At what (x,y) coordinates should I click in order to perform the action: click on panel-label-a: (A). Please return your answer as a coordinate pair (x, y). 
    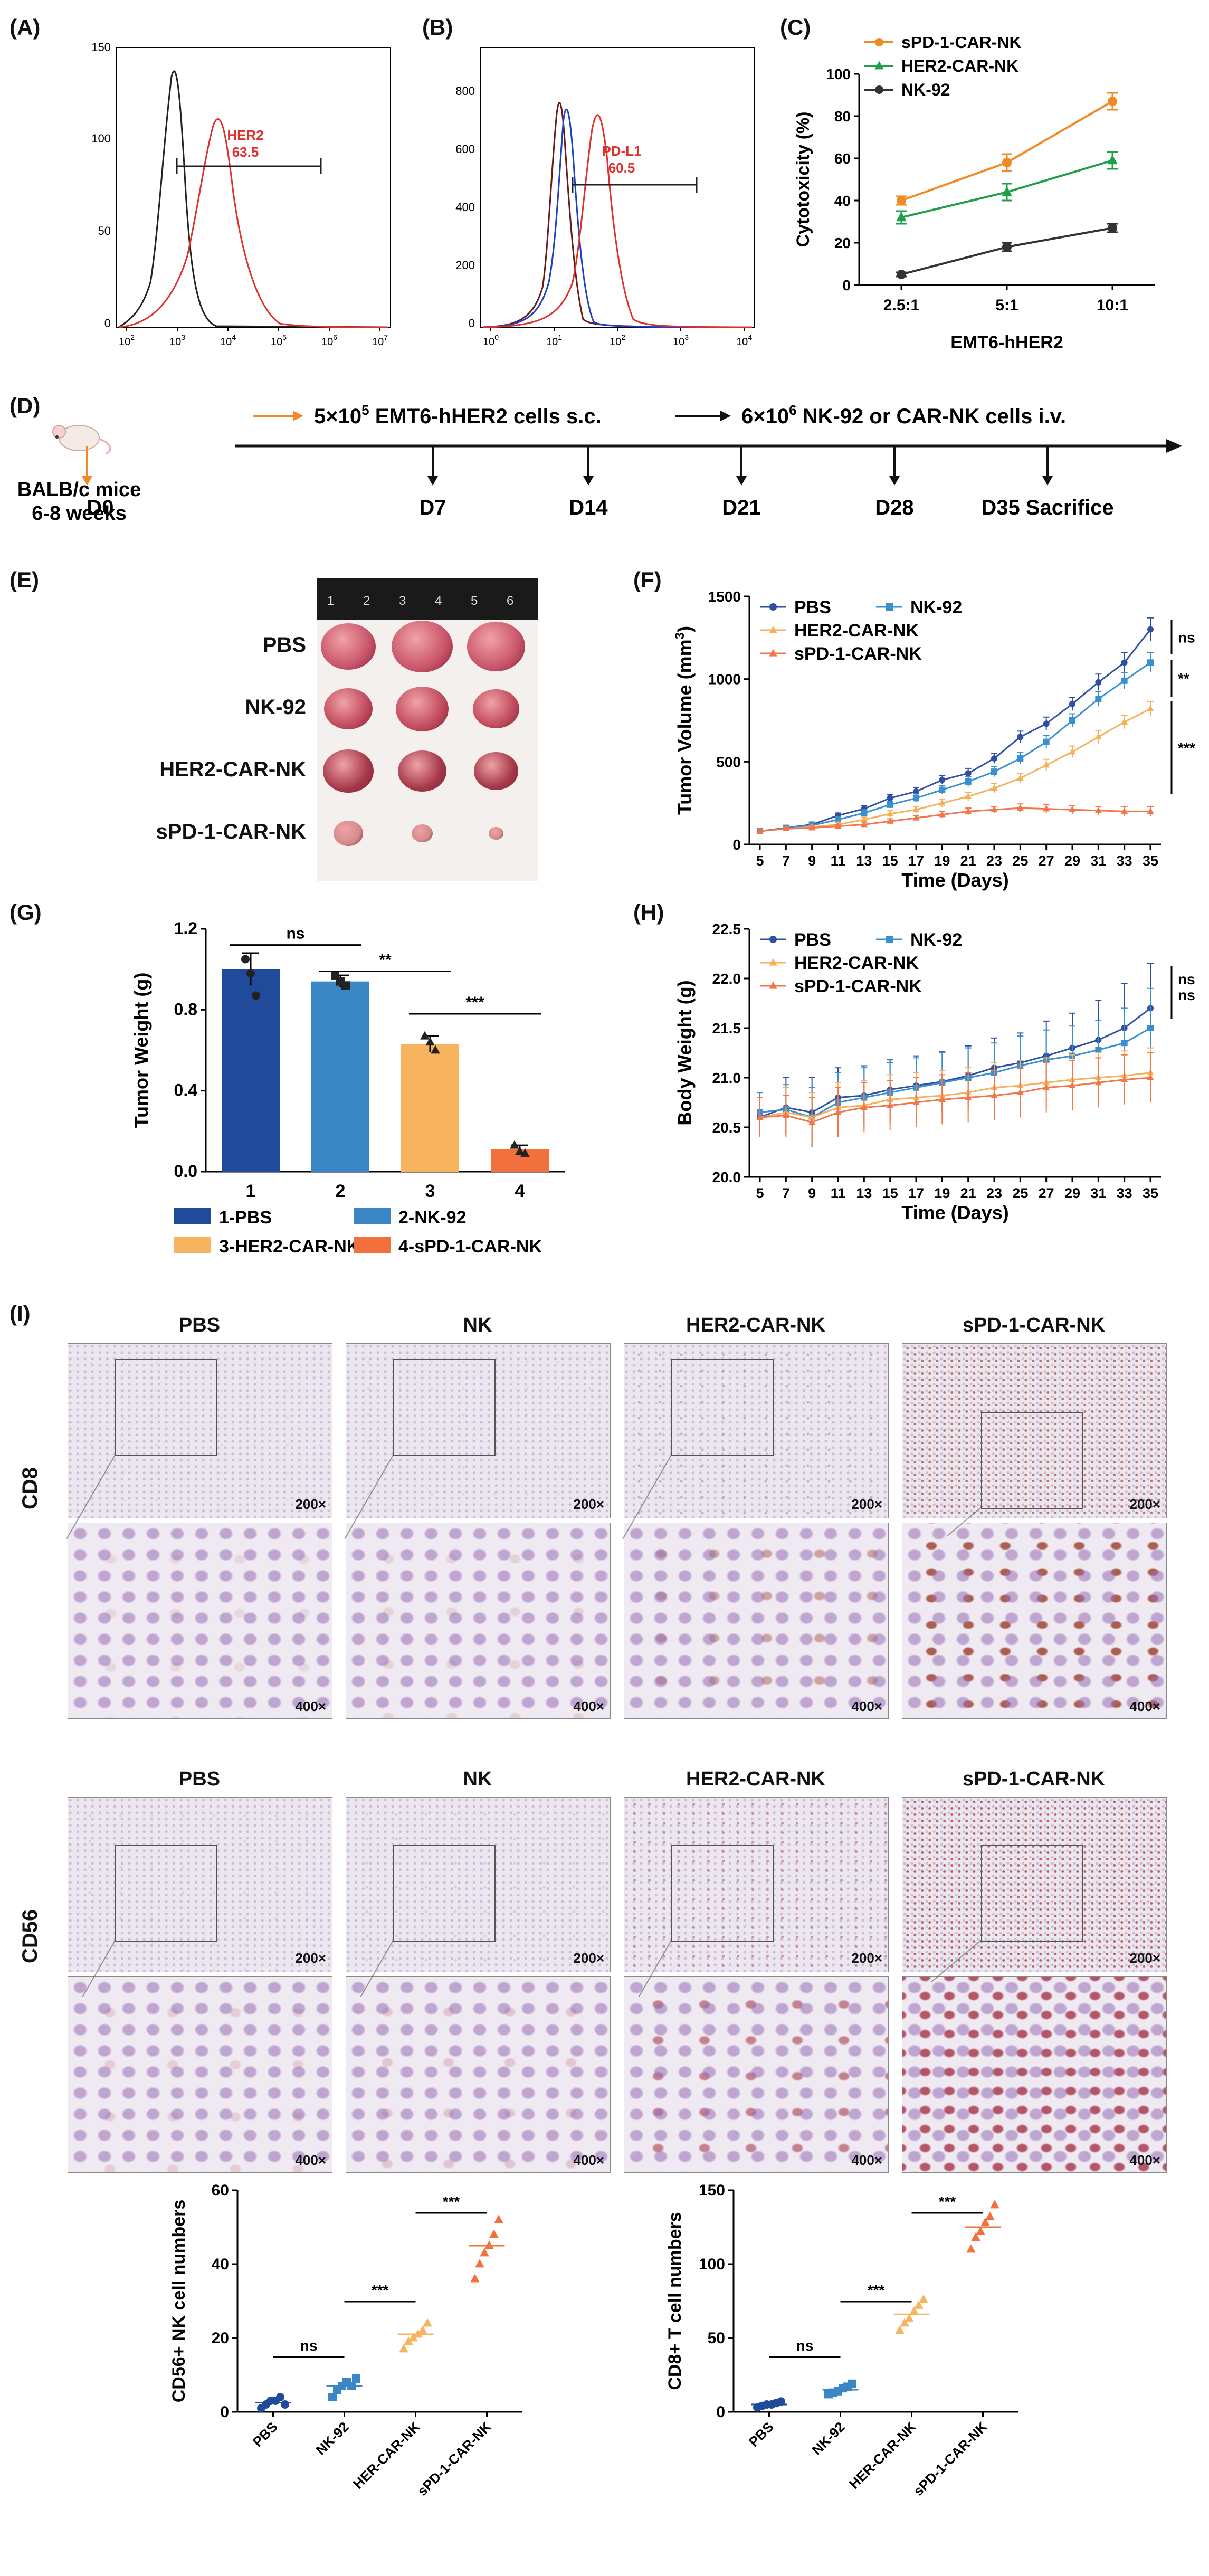
    Looking at the image, I should click on (25, 27).